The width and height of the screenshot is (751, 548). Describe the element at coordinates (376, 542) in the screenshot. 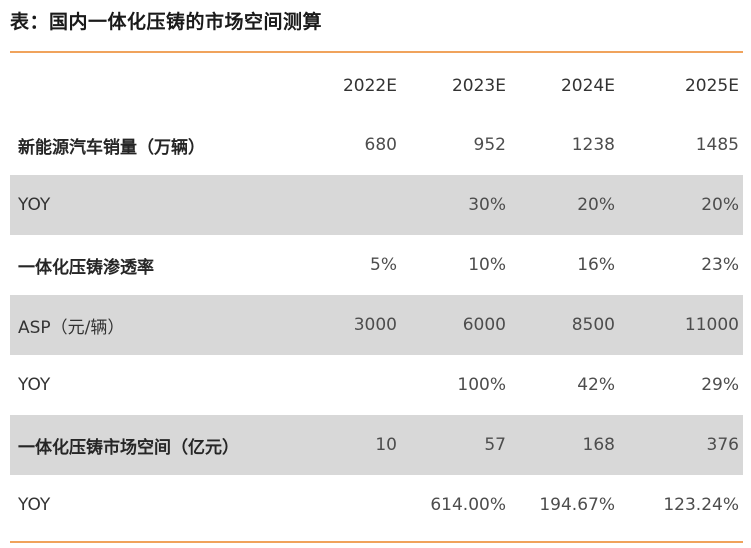

I see `bottom-rule` at that location.